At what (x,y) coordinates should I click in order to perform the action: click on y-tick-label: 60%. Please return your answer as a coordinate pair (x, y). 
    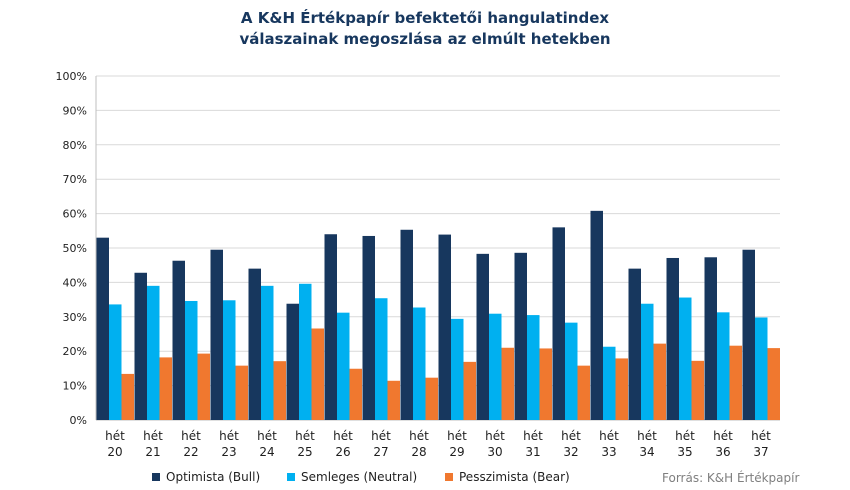
    Looking at the image, I should click on (75, 214).